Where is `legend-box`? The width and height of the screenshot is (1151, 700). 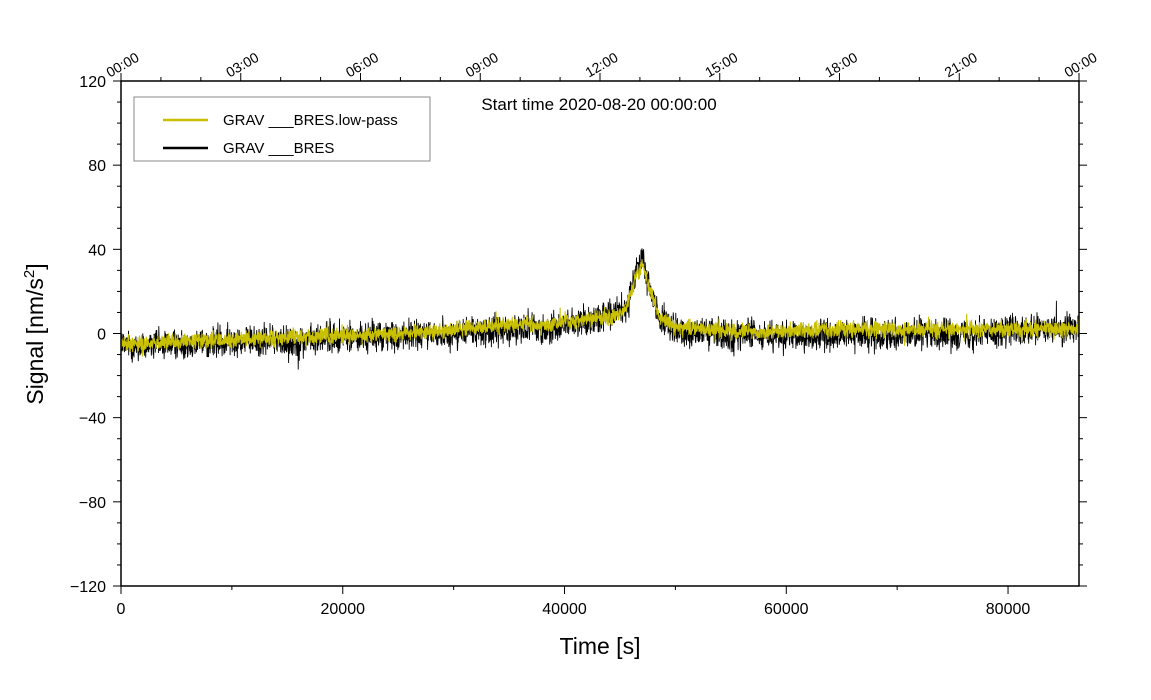
legend-box is located at coordinates (282, 129).